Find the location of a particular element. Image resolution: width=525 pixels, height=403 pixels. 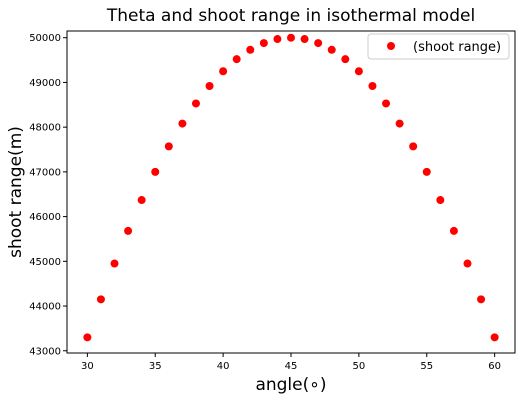

x-tick-label: 35 is located at coordinates (155, 366).